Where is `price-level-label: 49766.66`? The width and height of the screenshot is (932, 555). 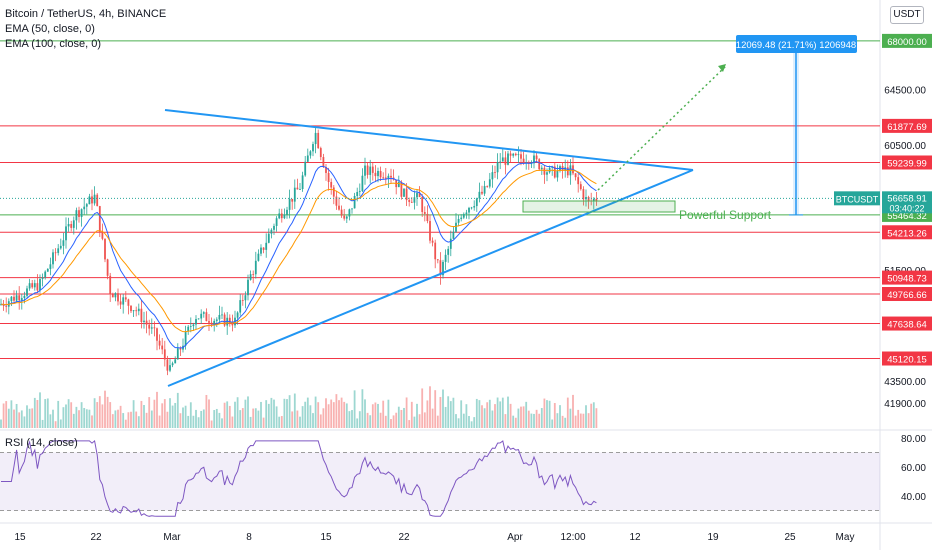 price-level-label: 49766.66 is located at coordinates (907, 295).